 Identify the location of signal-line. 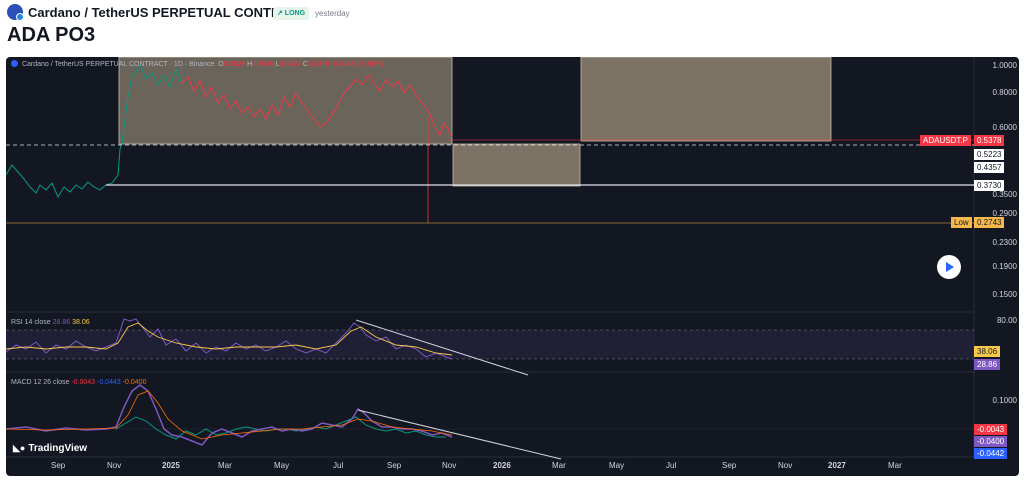
(229, 415).